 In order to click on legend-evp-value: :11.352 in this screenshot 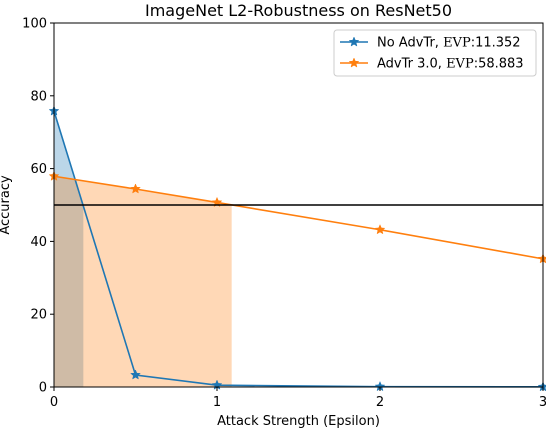, I will do `click(496, 43)`.